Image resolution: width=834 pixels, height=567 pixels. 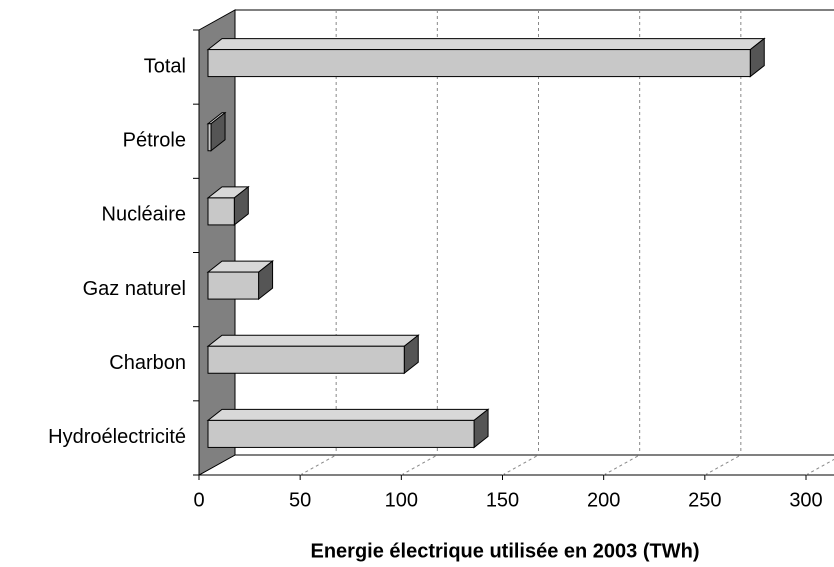 I want to click on floor, so click(x=515, y=465).